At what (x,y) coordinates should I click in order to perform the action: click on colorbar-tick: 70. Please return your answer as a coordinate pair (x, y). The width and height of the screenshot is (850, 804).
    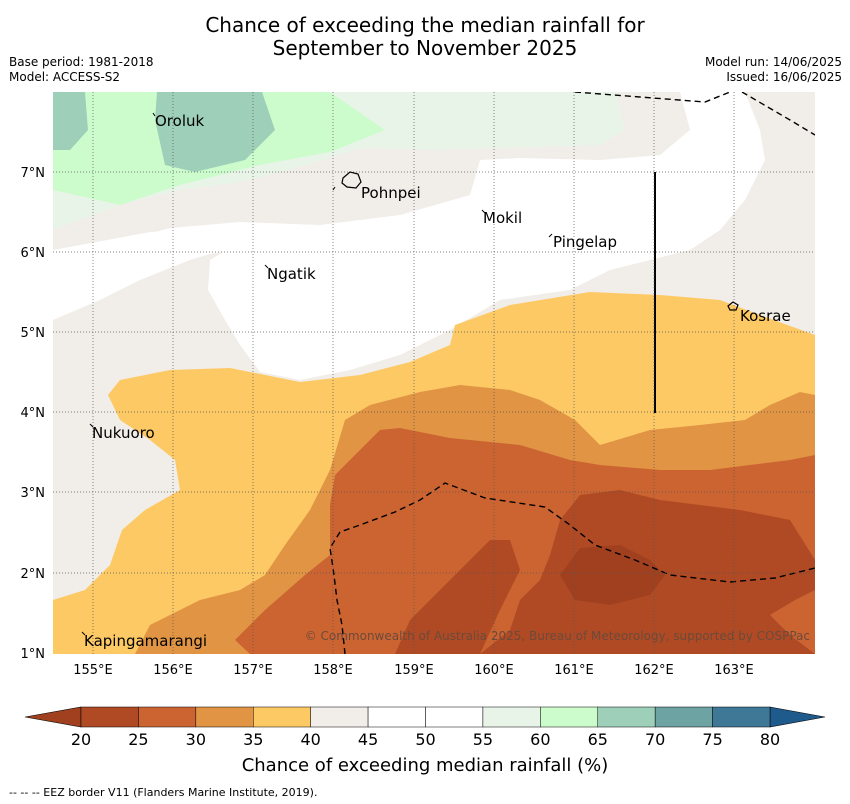
    Looking at the image, I should click on (655, 739).